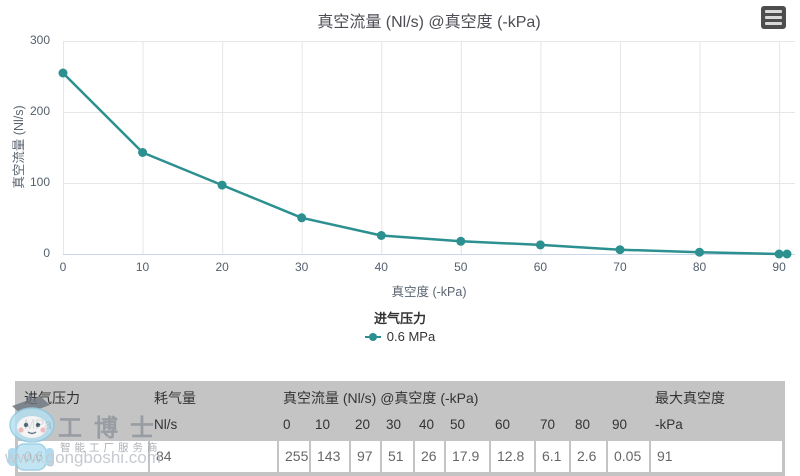 The image size is (800, 476). Describe the element at coordinates (52, 398) in the screenshot. I see `table-group-header-cell: 进气压力` at that location.